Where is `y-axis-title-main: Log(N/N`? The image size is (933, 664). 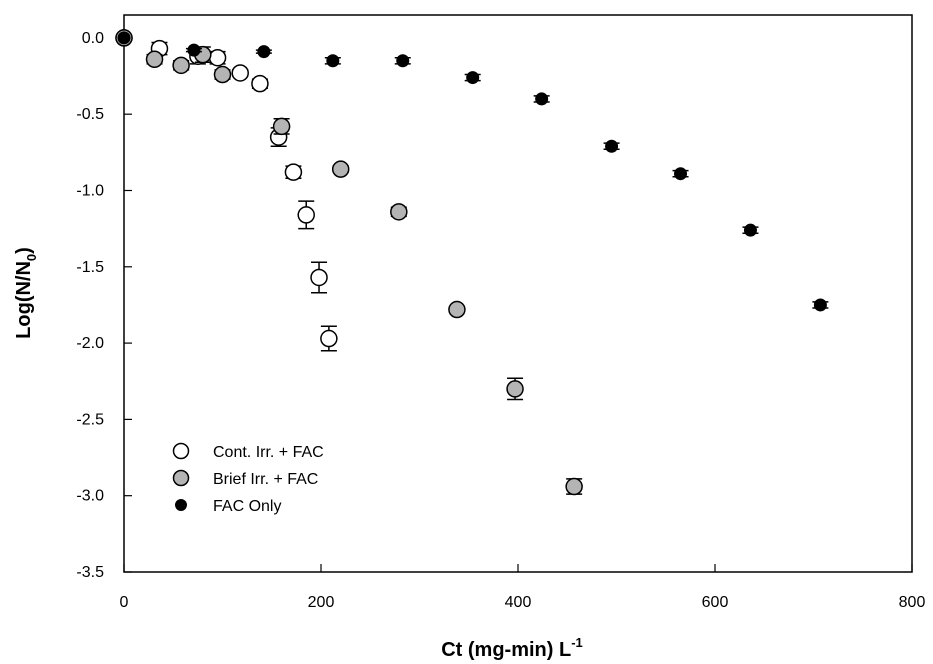
y-axis-title-main: Log(N/N is located at coordinates (24, 300).